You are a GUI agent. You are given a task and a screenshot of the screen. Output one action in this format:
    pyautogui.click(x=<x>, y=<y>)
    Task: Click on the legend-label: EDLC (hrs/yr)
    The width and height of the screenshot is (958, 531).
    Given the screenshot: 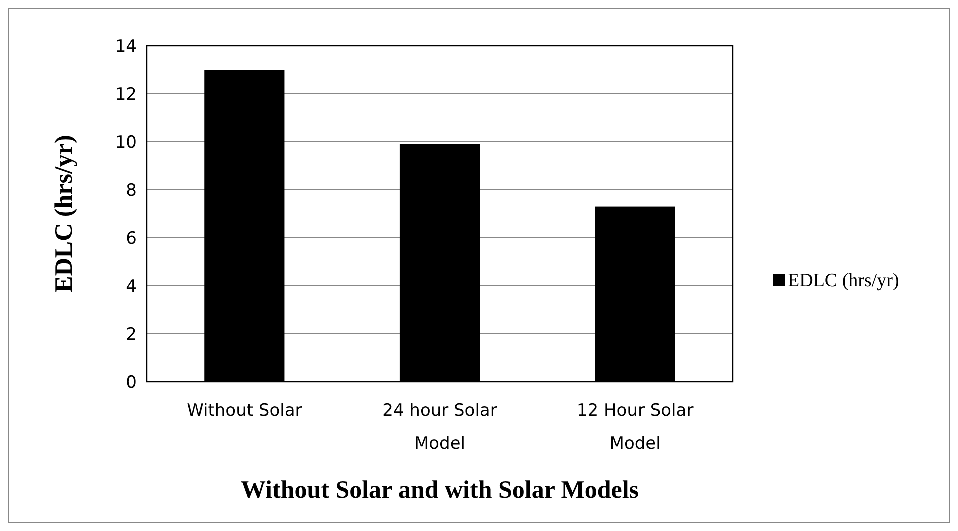 What is the action you would take?
    pyautogui.click(x=844, y=281)
    